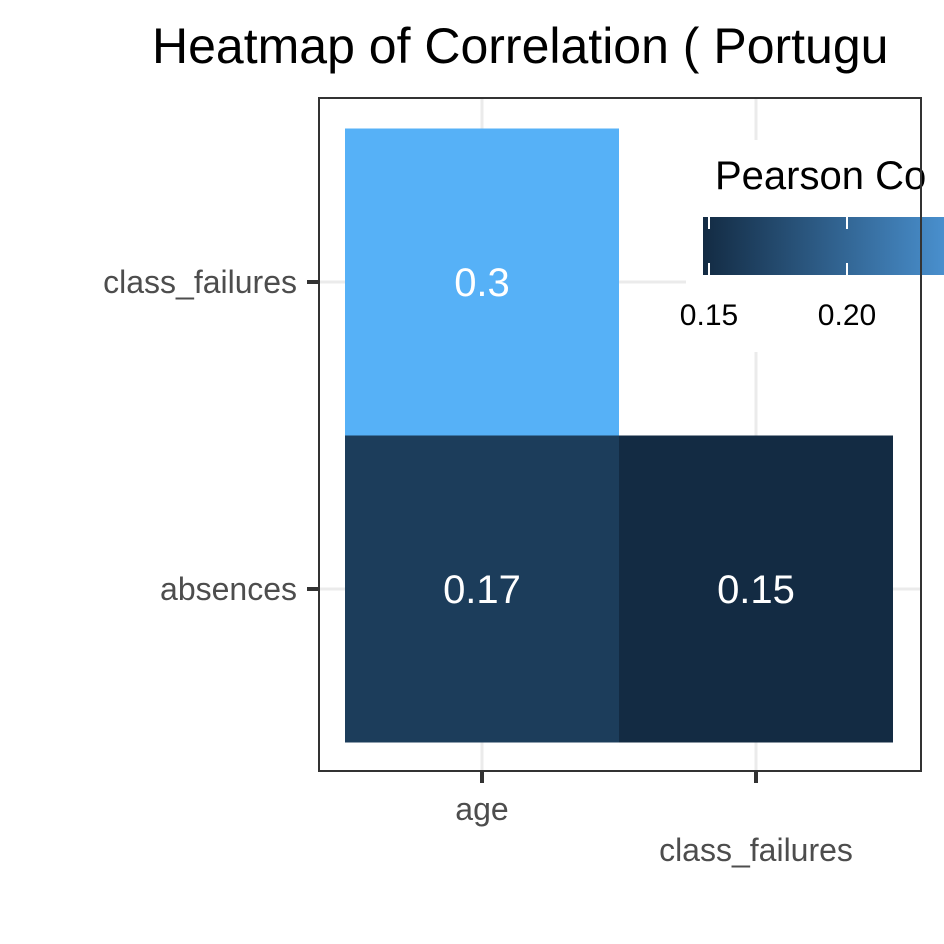 Image resolution: width=944 pixels, height=944 pixels. I want to click on x-axis-tick-label: age, so click(481, 809).